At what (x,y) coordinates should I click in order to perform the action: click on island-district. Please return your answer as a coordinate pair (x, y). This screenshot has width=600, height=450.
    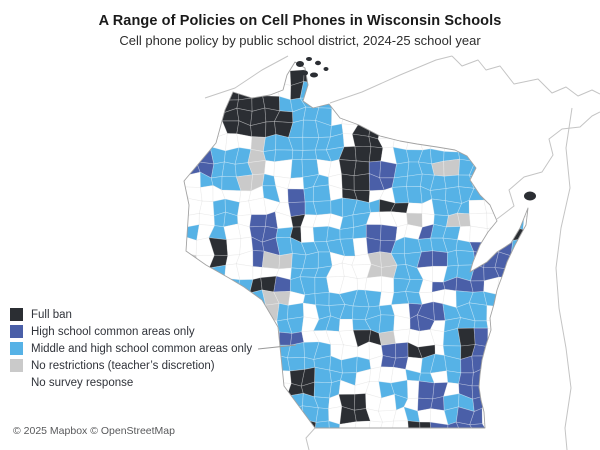
    Looking at the image, I should click on (305, 73).